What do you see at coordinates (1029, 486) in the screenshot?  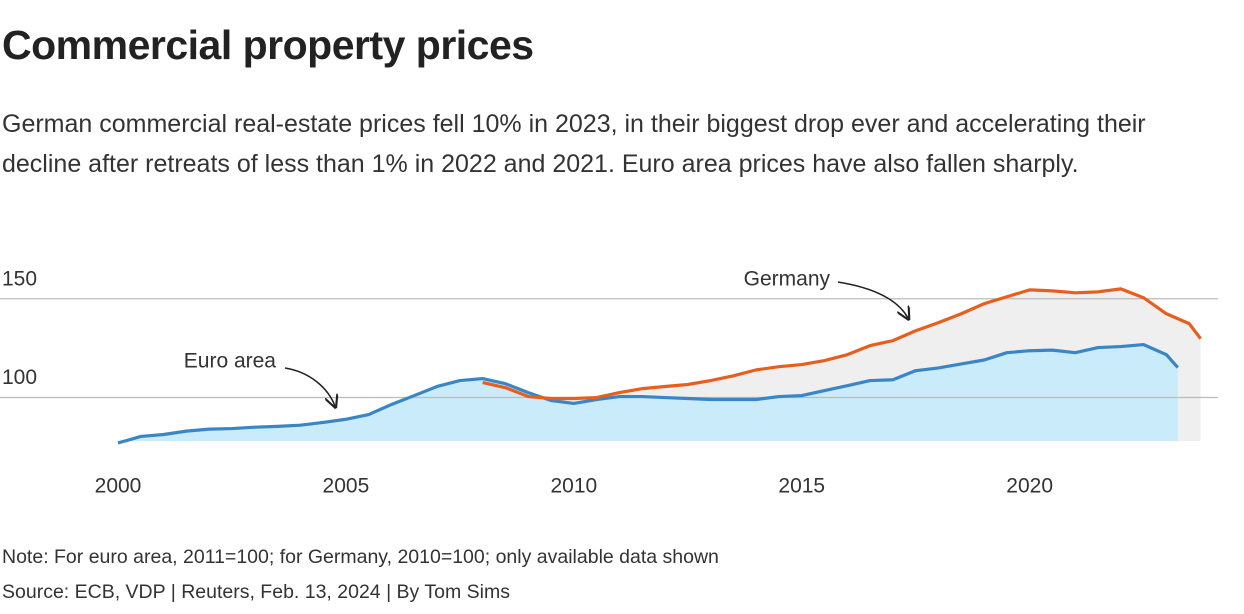 I see `x-tick-label: 2020` at bounding box center [1029, 486].